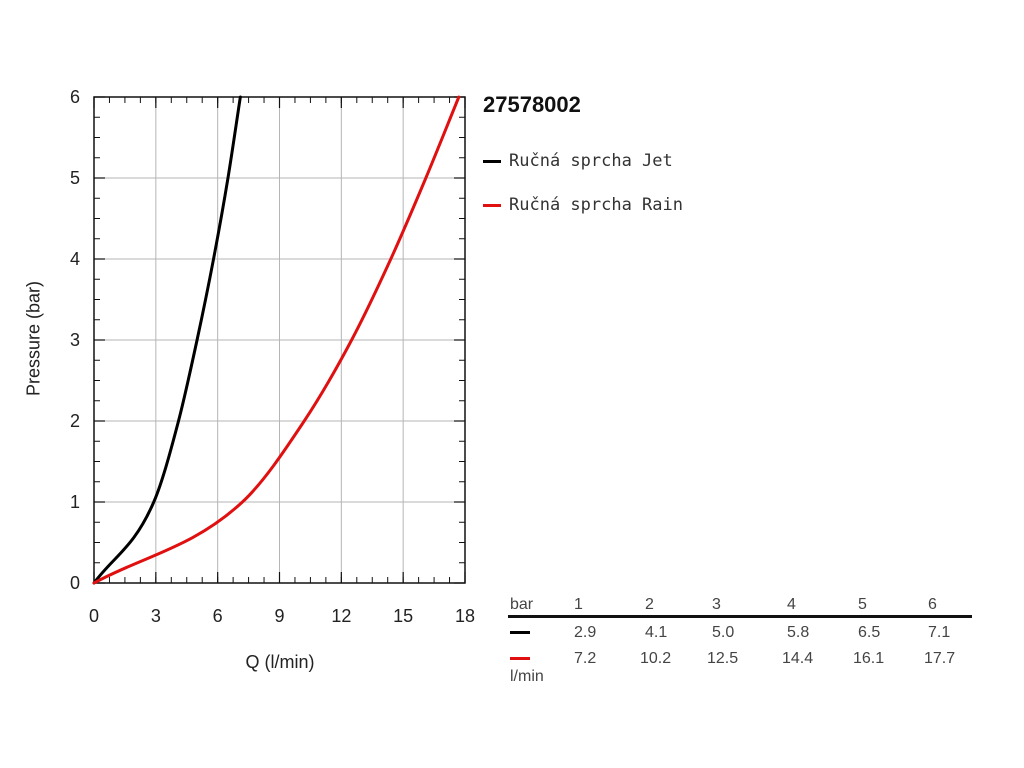  Describe the element at coordinates (280, 662) in the screenshot. I see `x-axis-label: Q (l/min)` at that location.